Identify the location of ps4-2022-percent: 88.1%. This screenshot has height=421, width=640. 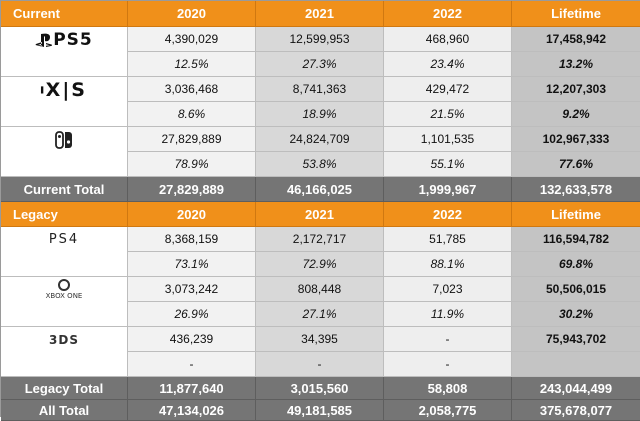
(448, 264).